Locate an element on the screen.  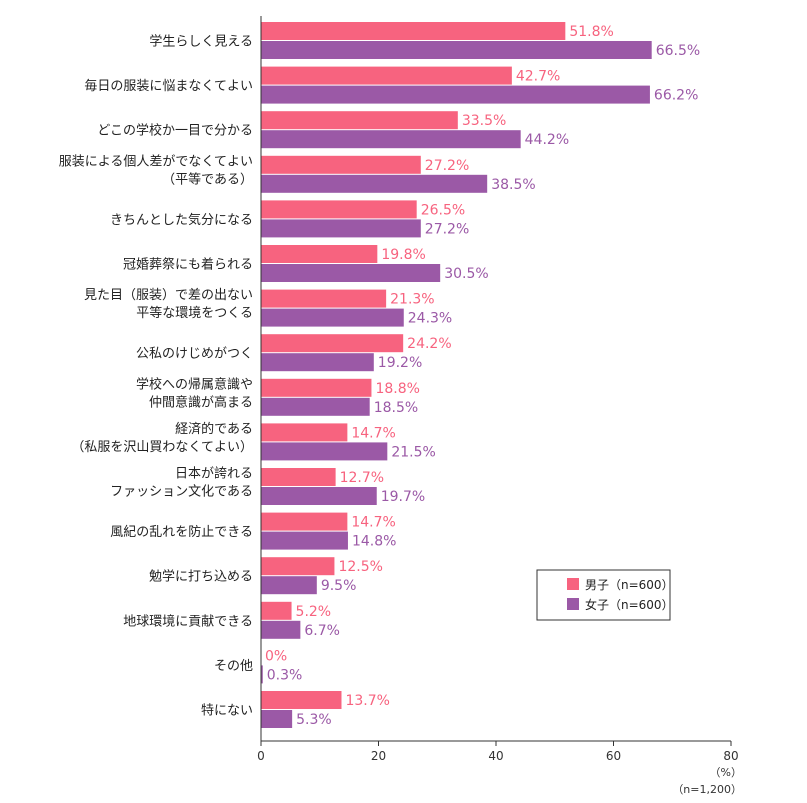
value-label-girls-6: 24.3% is located at coordinates (430, 319).